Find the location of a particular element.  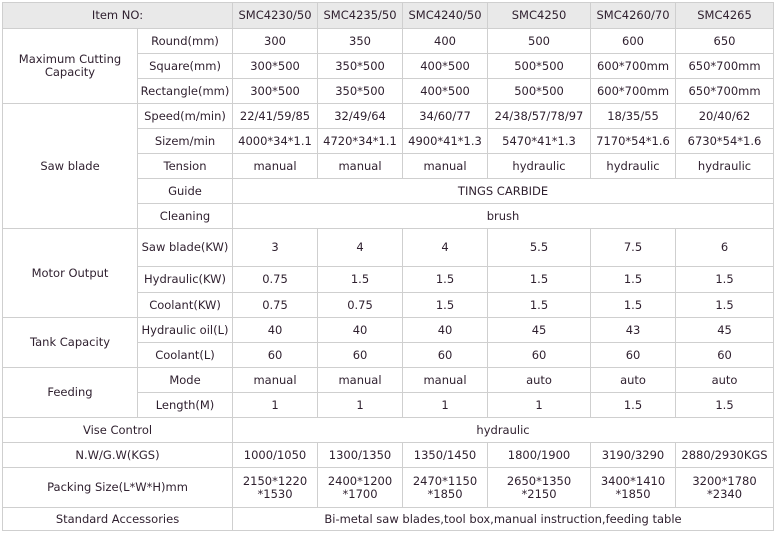

spec-value: 3 is located at coordinates (275, 247).